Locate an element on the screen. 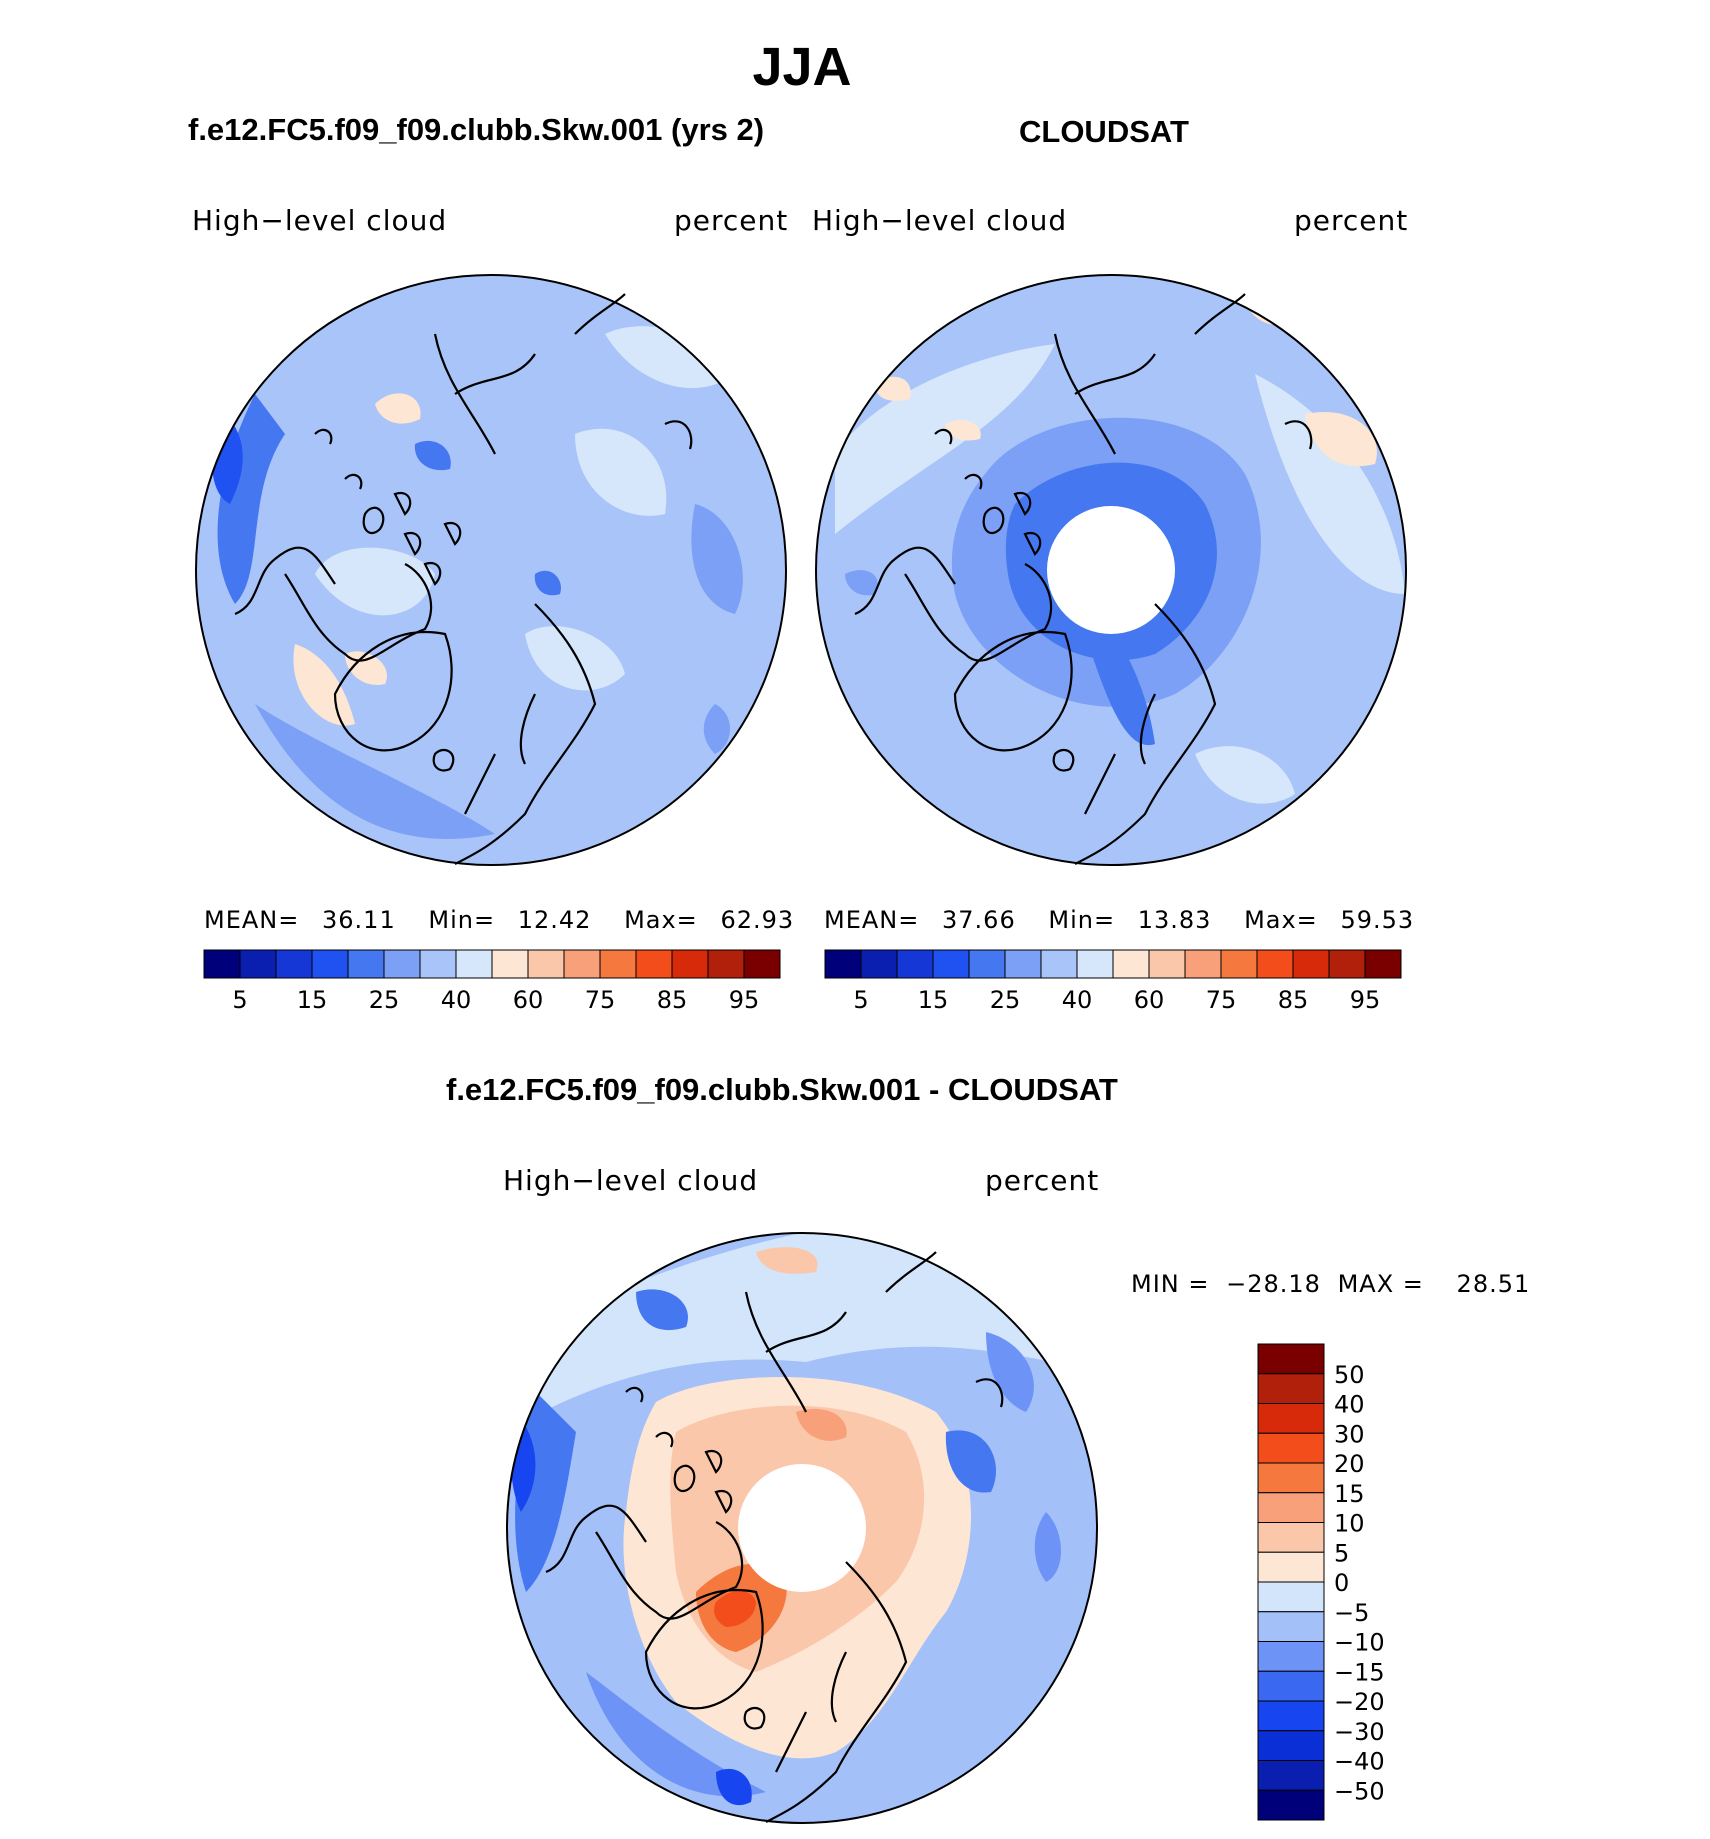 This screenshot has width=1710, height=1839. panel1-colorbar-tick-label: 85 is located at coordinates (672, 1000).